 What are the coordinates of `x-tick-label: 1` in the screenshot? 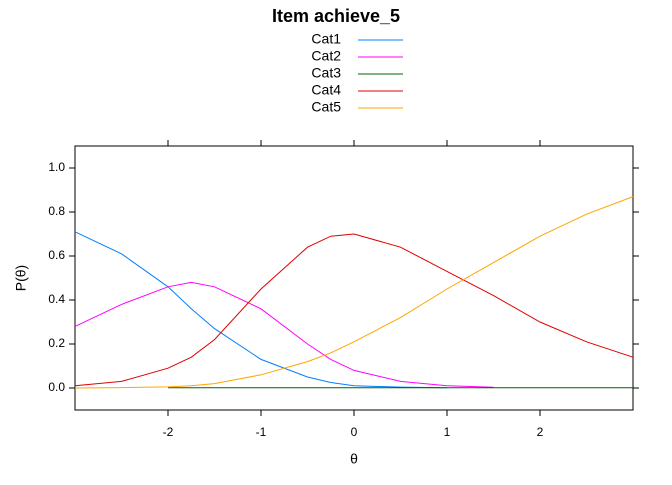 It's located at (447, 432).